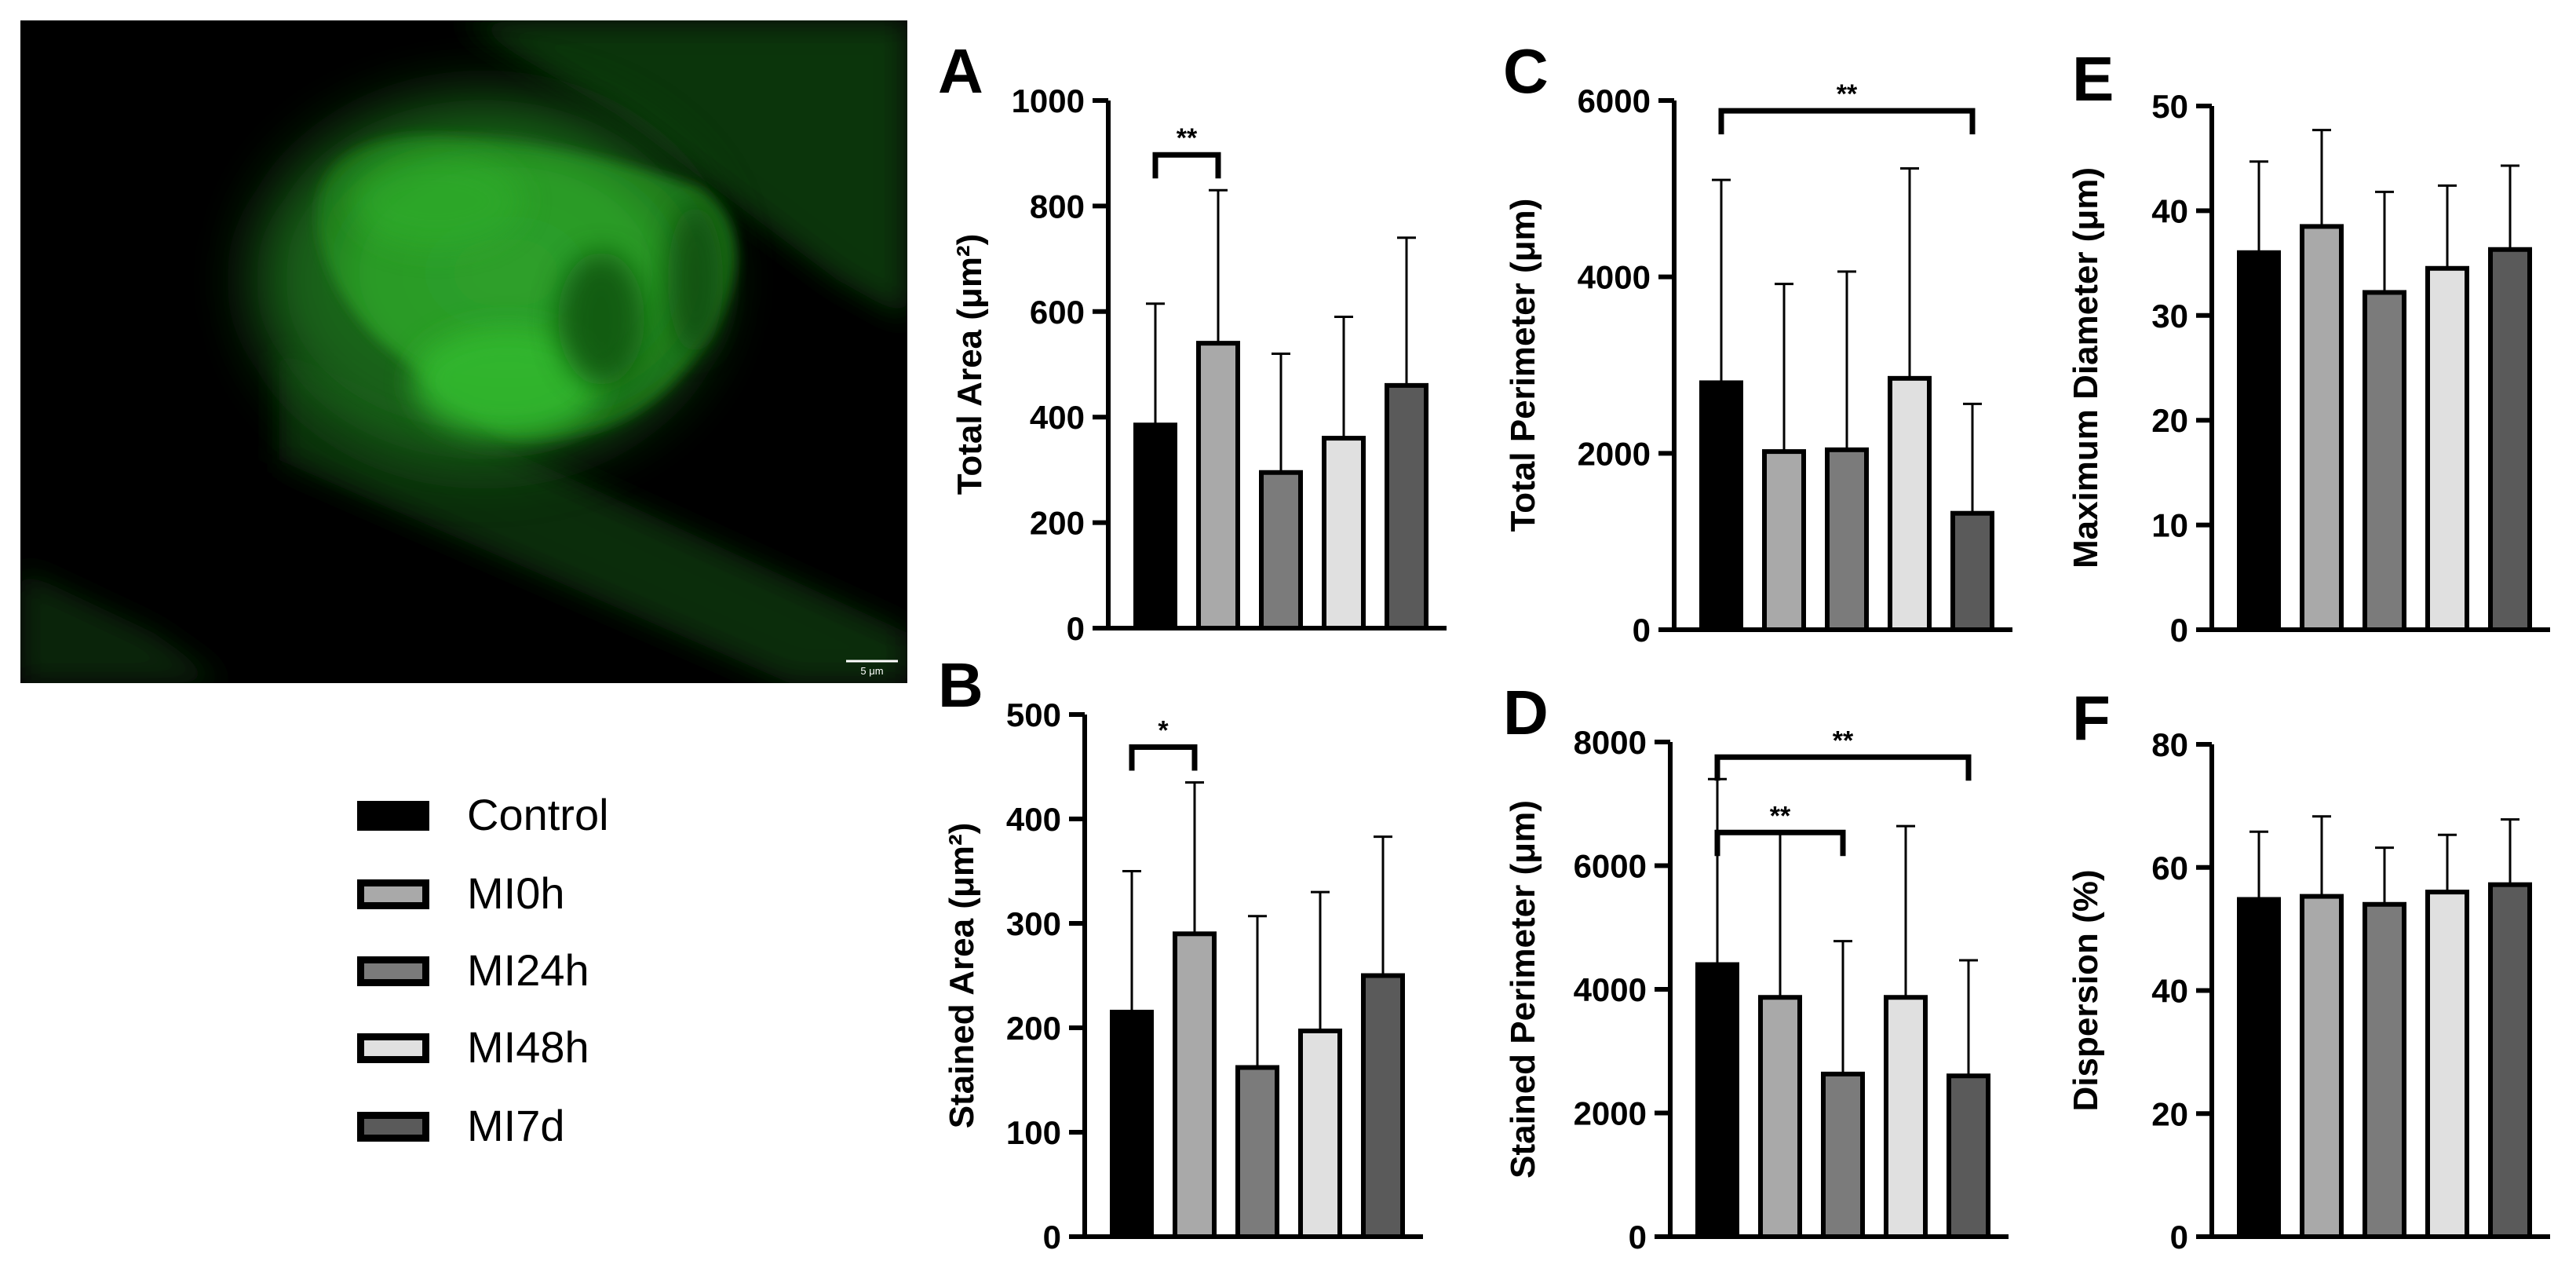  What do you see at coordinates (1526, 712) in the screenshot?
I see `panel-letter: D` at bounding box center [1526, 712].